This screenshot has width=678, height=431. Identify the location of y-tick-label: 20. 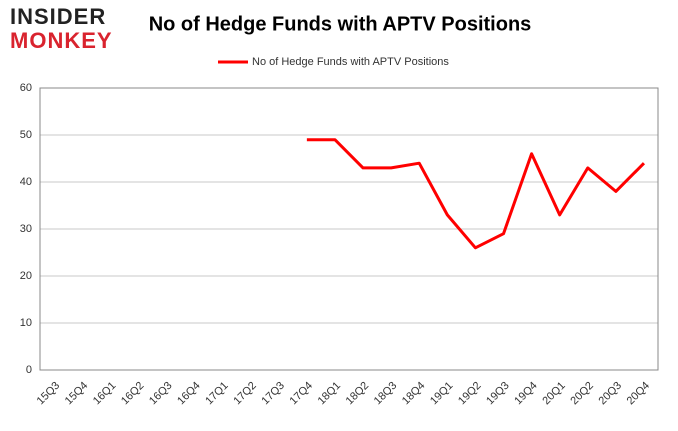
(26, 276).